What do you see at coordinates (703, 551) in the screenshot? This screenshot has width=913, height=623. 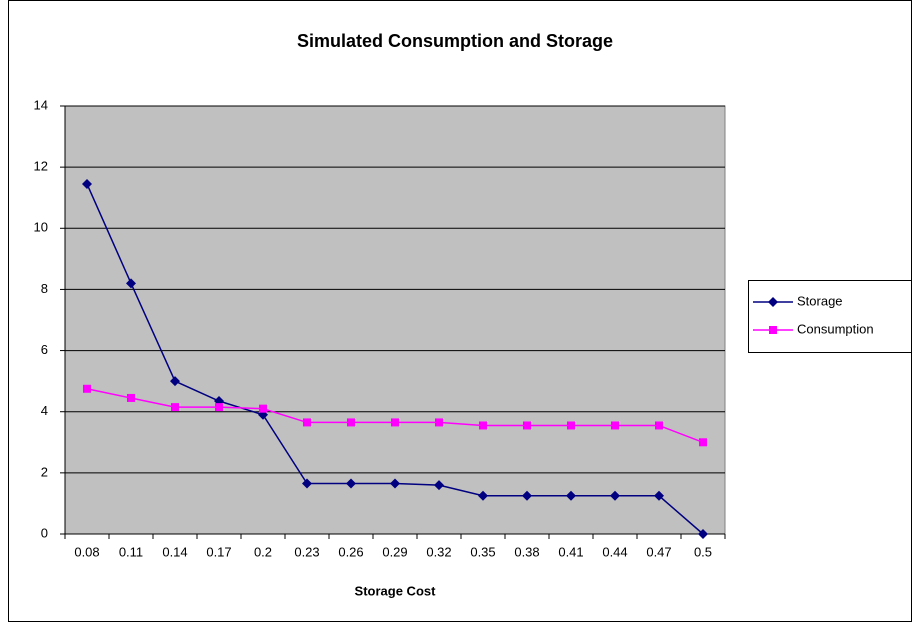 I see `x-tick-label: 0.5` at bounding box center [703, 551].